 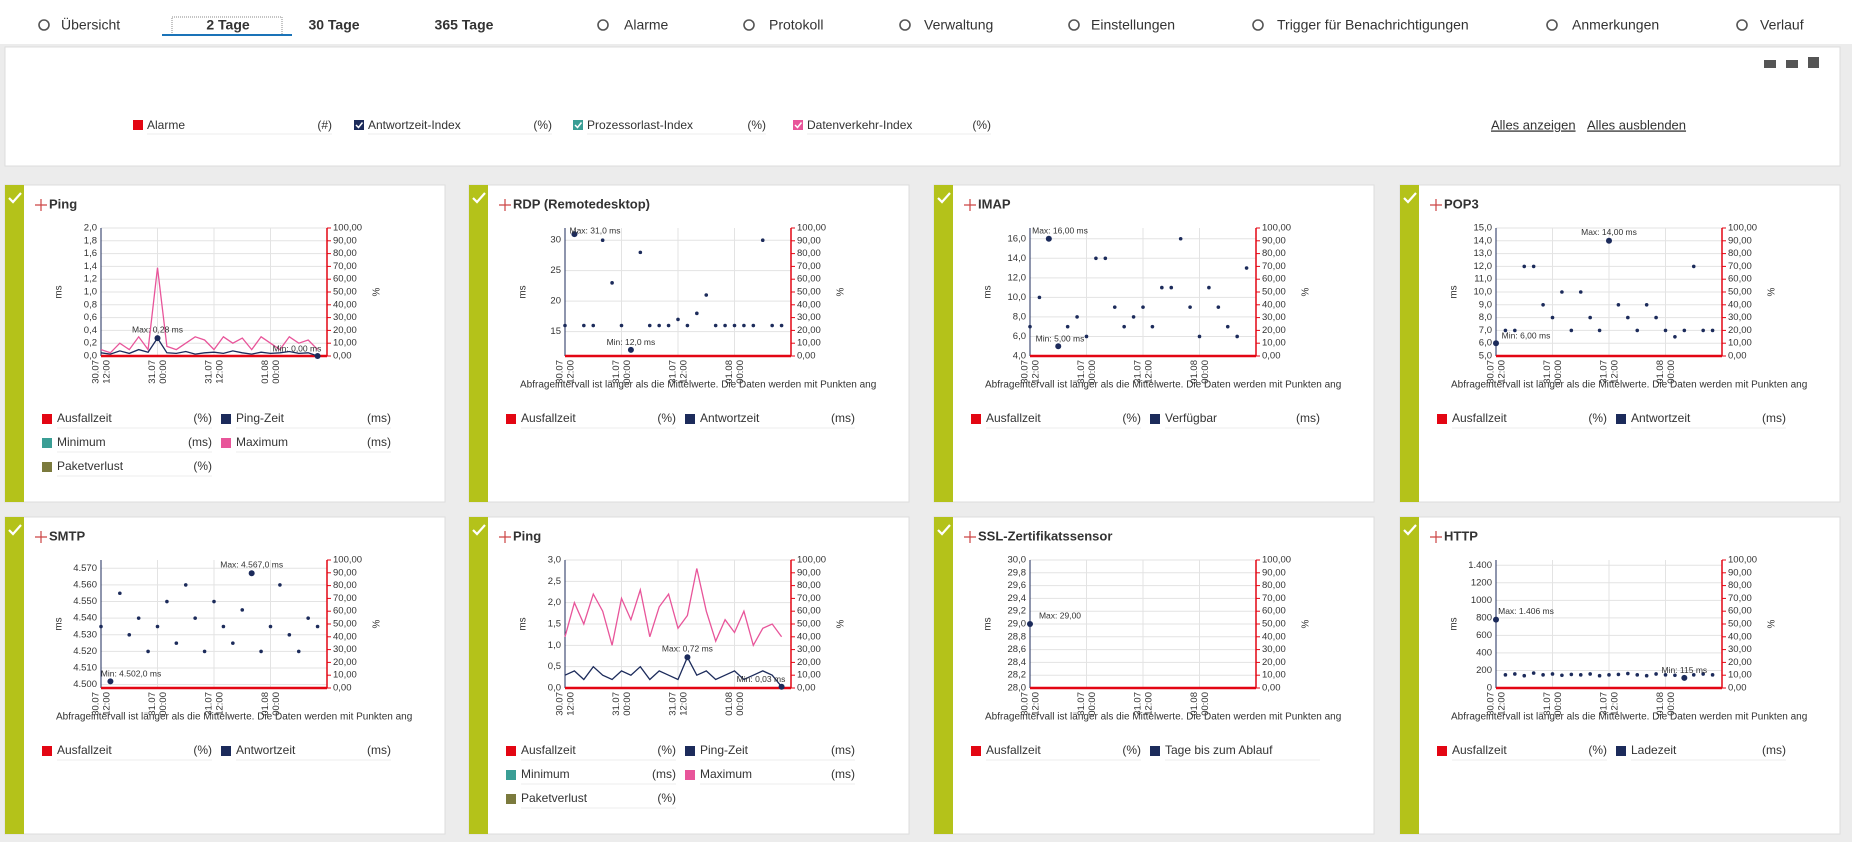 What do you see at coordinates (1615, 25) in the screenshot?
I see `tab: Anmerkungen` at bounding box center [1615, 25].